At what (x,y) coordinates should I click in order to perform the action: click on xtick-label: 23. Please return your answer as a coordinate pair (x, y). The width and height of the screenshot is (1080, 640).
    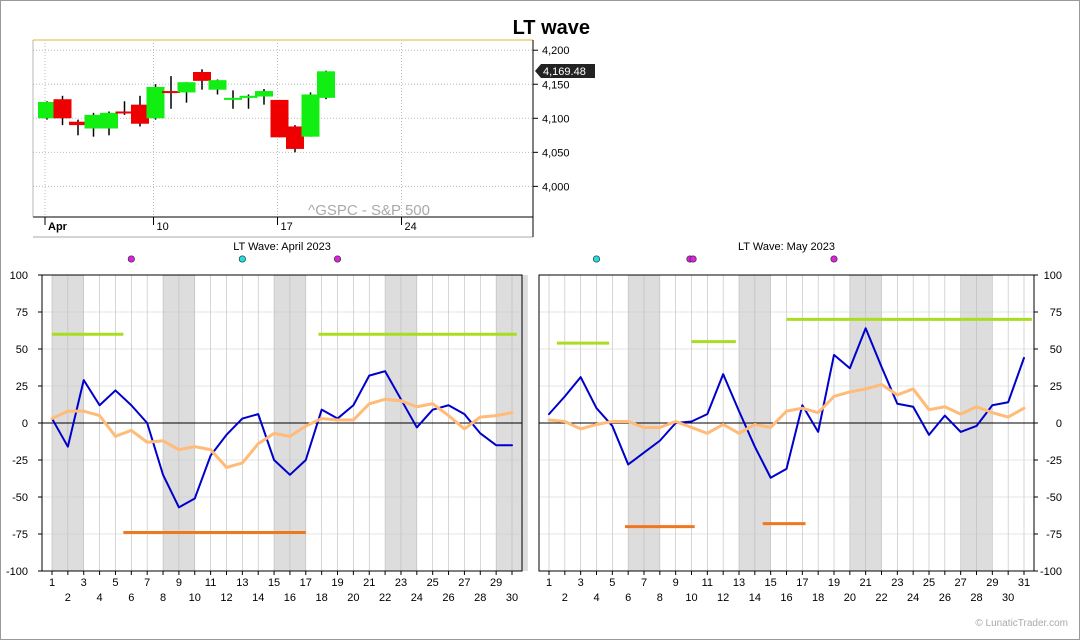
    Looking at the image, I should click on (897, 583).